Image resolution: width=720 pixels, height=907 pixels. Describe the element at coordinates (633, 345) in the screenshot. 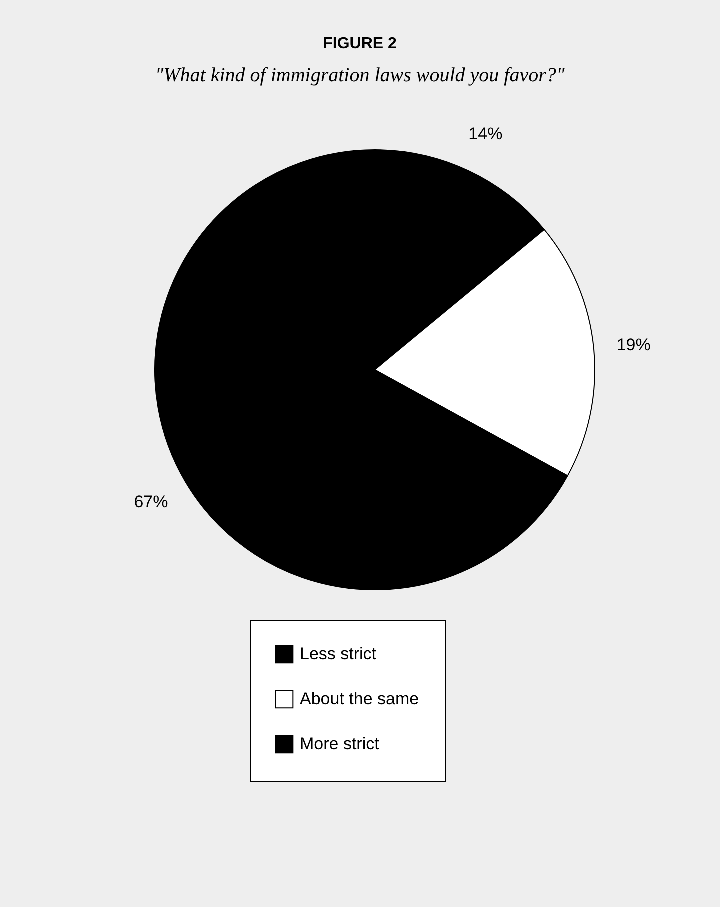

I see `data-label: 19%` at that location.